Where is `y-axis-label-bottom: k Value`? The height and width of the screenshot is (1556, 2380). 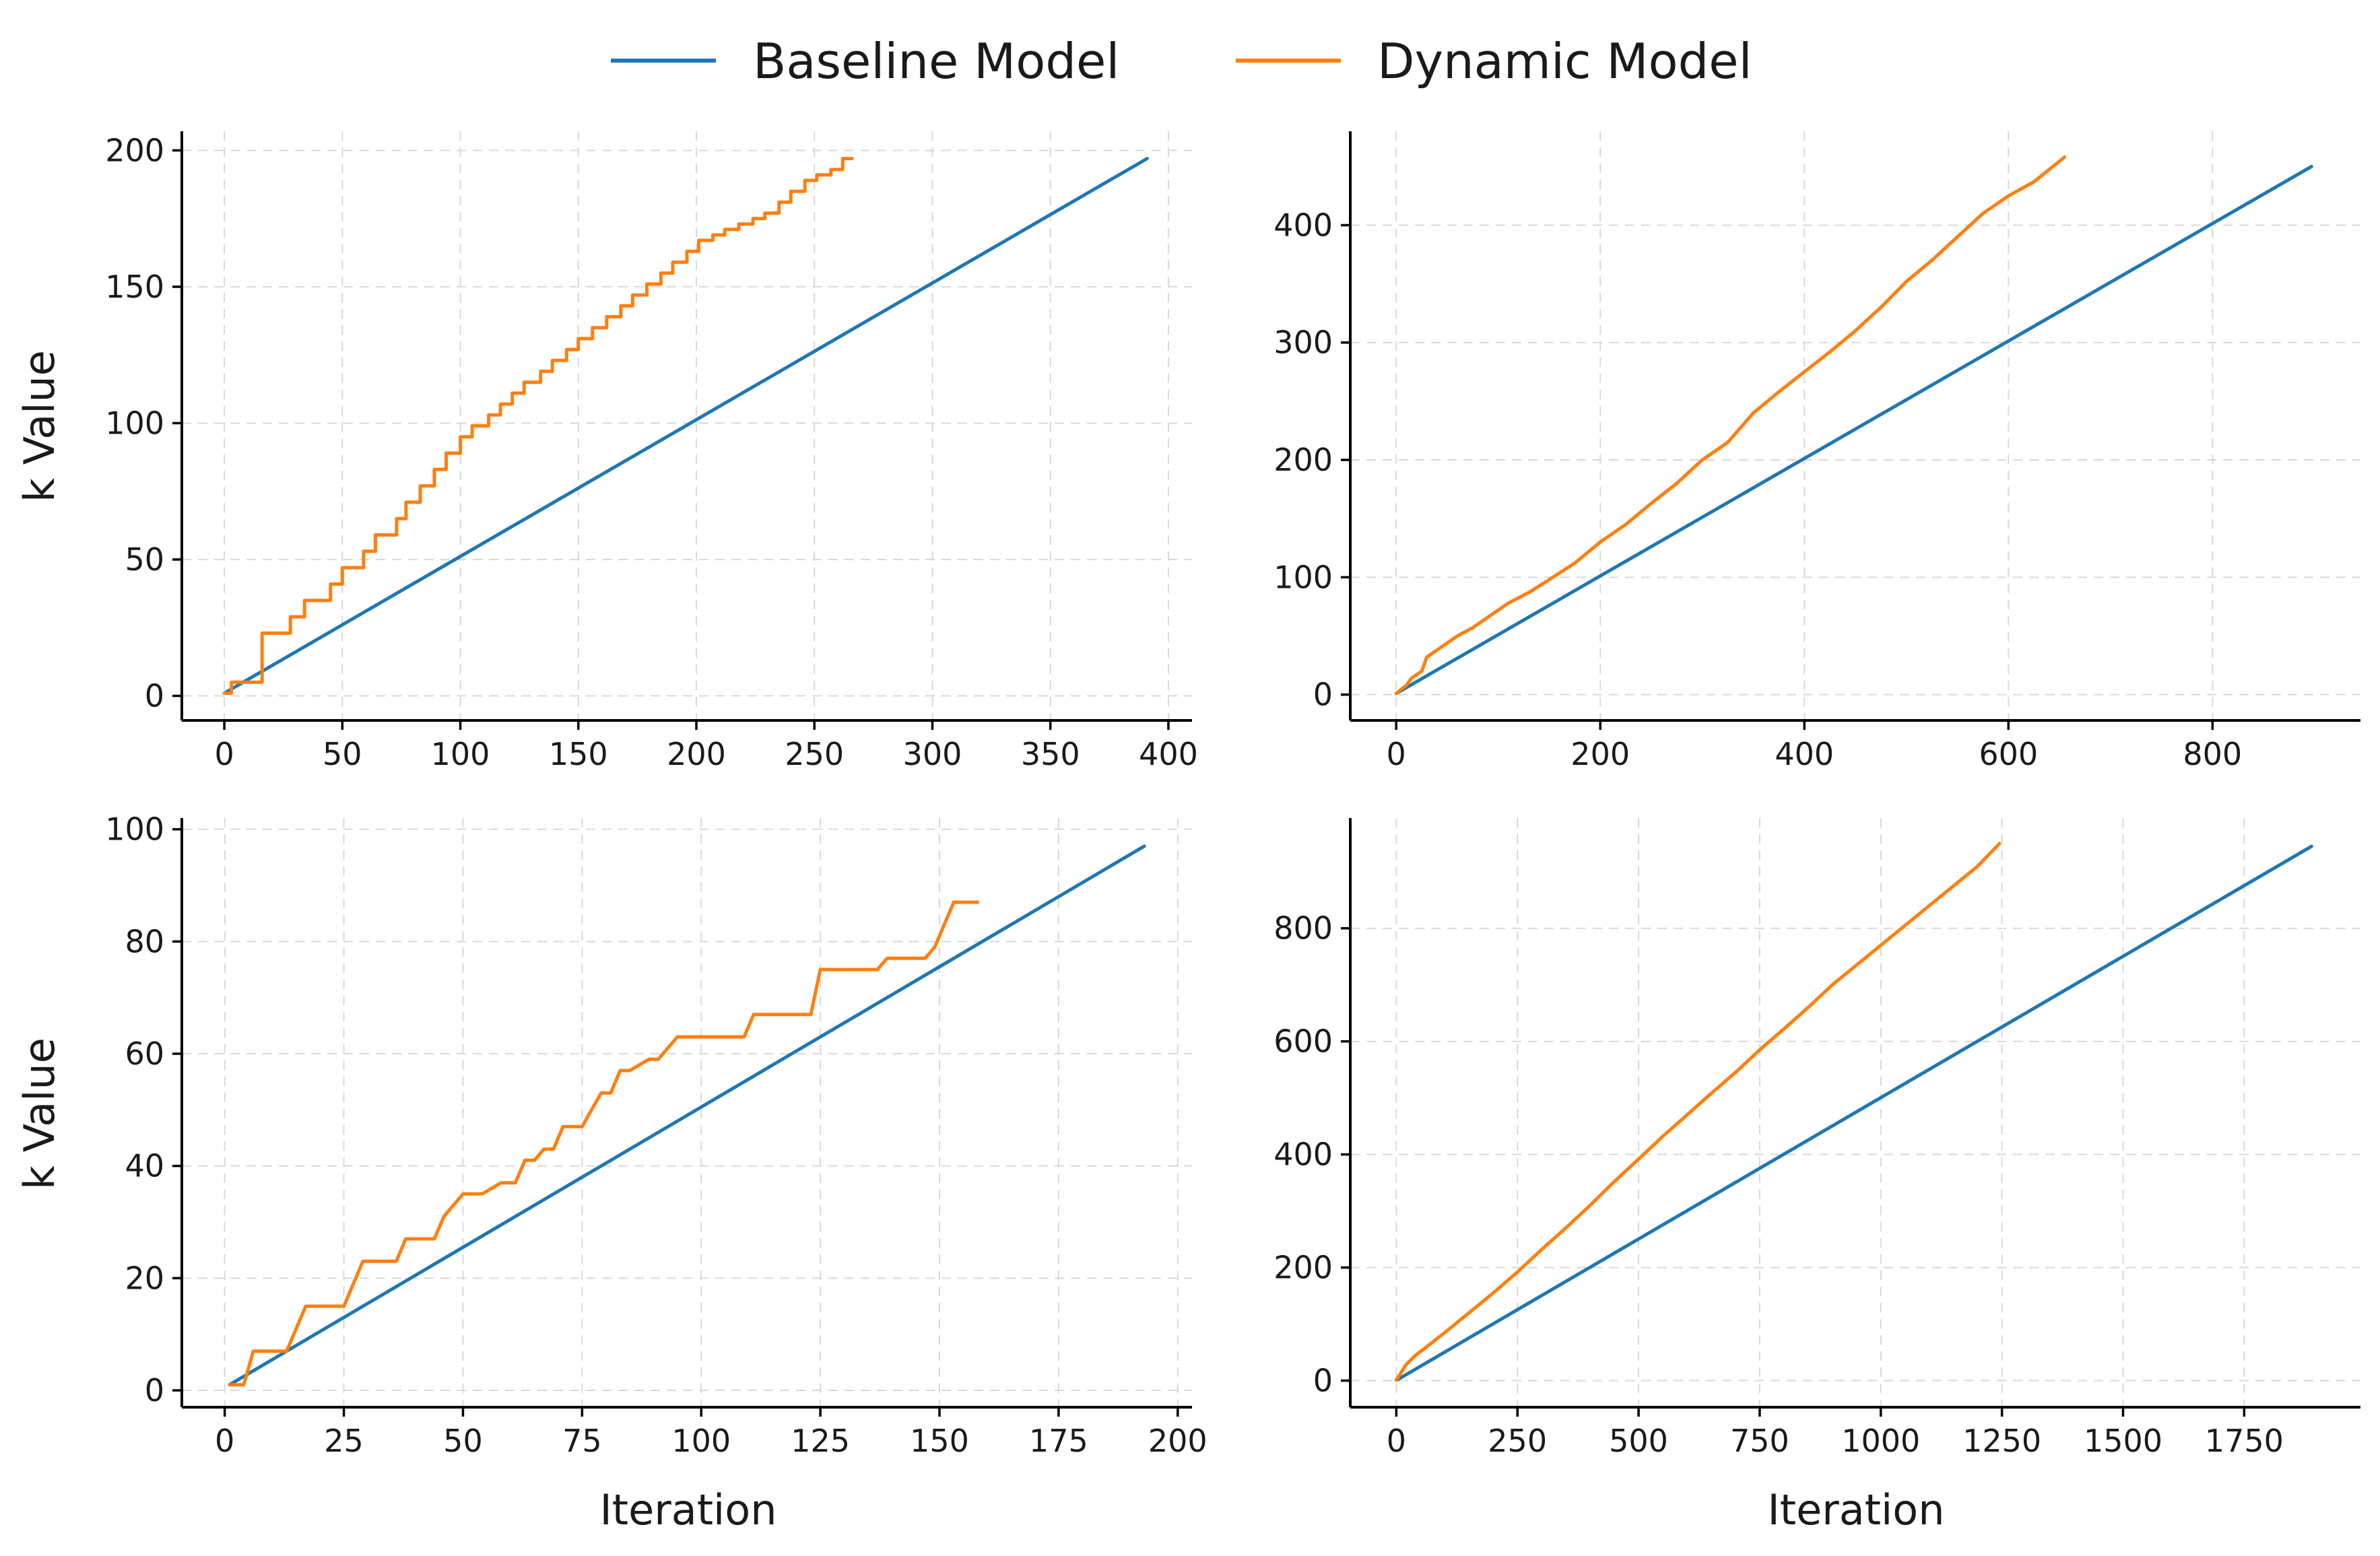
y-axis-label-bottom: k Value is located at coordinates (39, 1114).